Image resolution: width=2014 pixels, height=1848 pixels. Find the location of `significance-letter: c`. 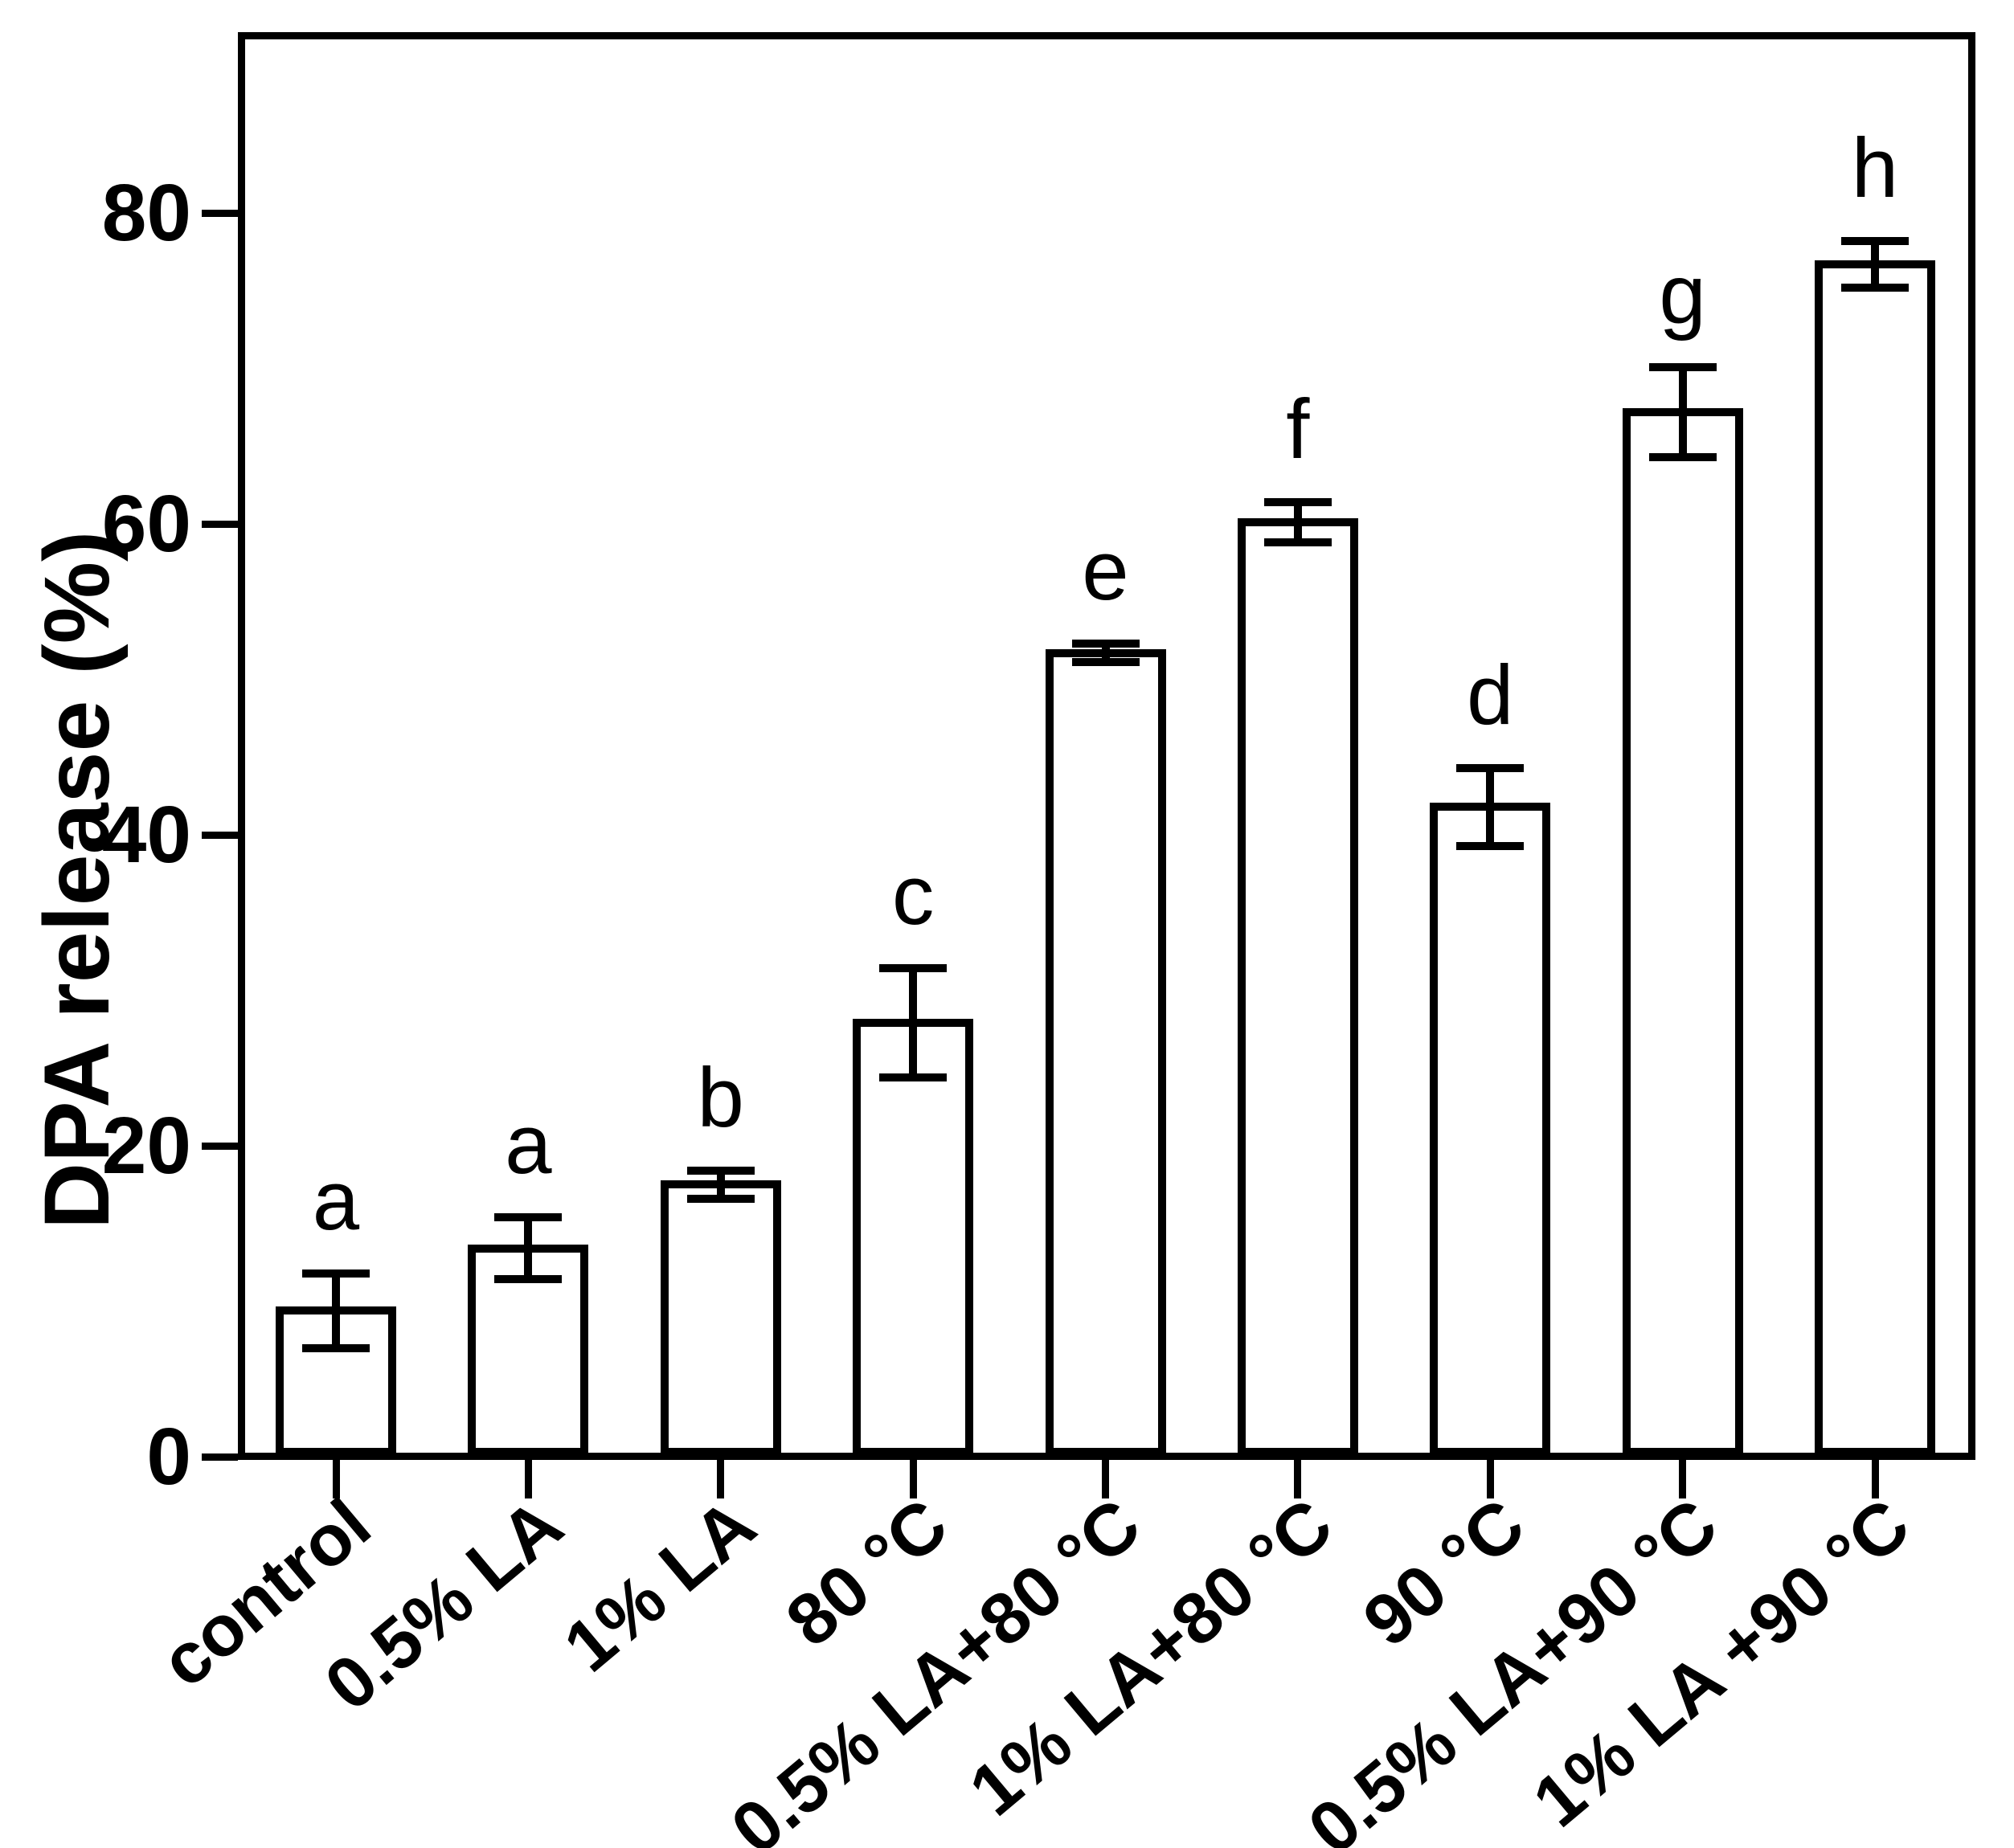

significance-letter: c is located at coordinates (913, 895).